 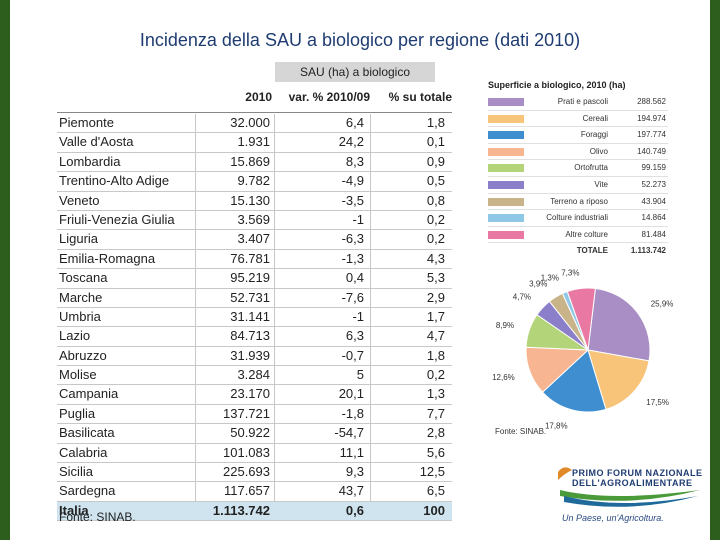 I want to click on total-region-name: Italia, so click(x=74, y=510).